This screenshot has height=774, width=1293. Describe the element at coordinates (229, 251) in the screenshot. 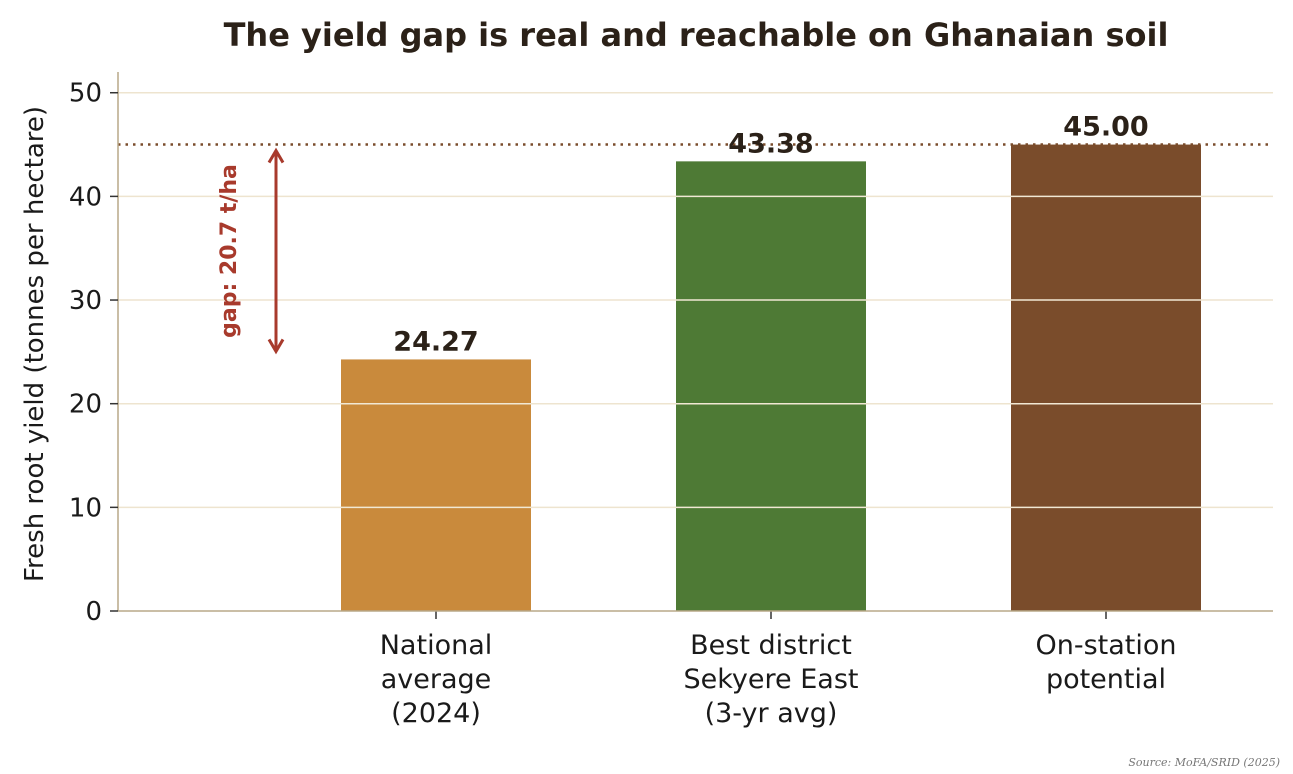

I see `gap-annotation-label: gap: 20.7 t/ha` at that location.